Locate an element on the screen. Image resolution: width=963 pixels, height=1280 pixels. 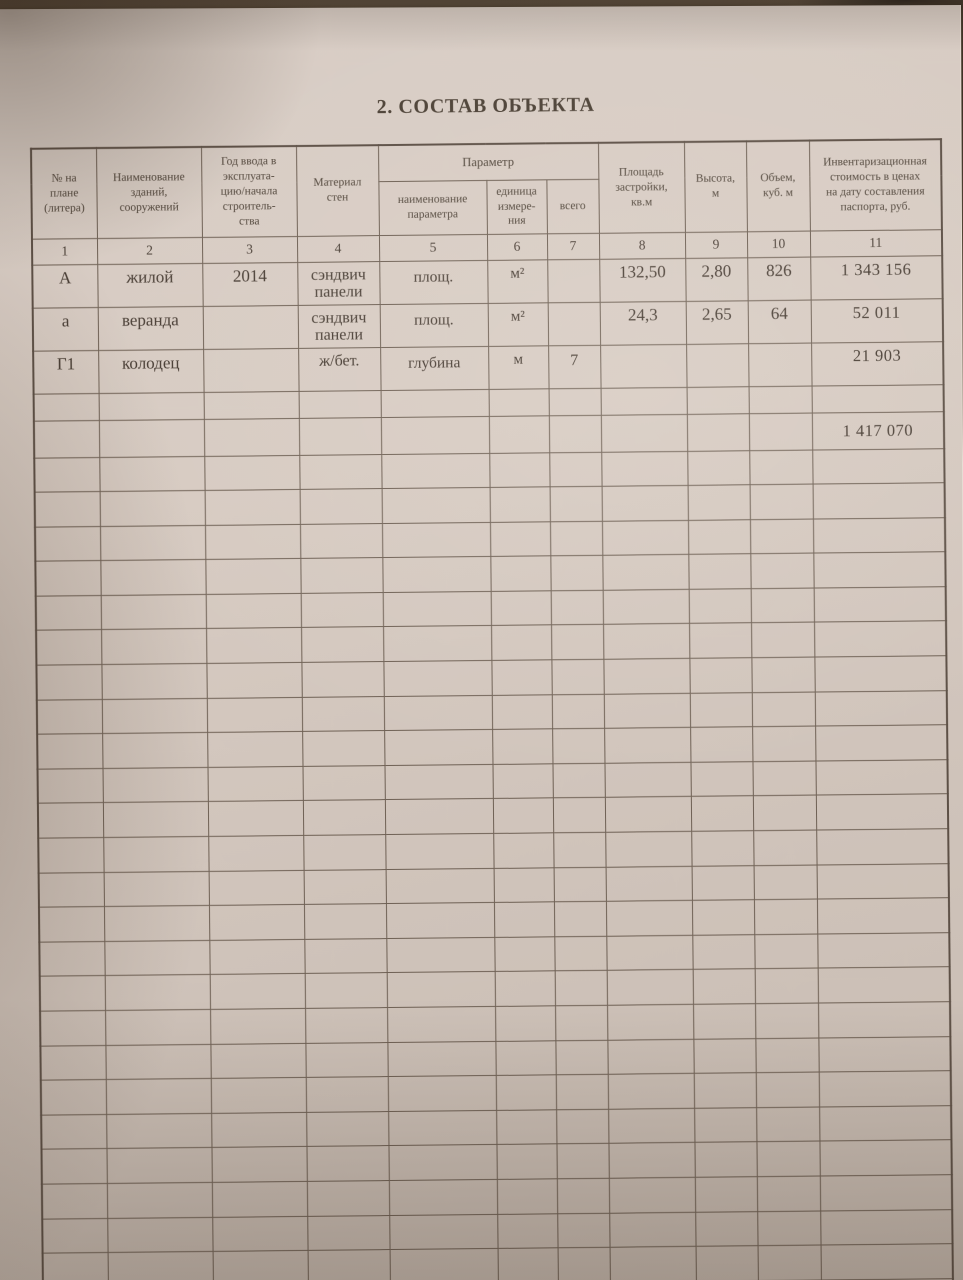
column-number: 2 is located at coordinates (149, 250).